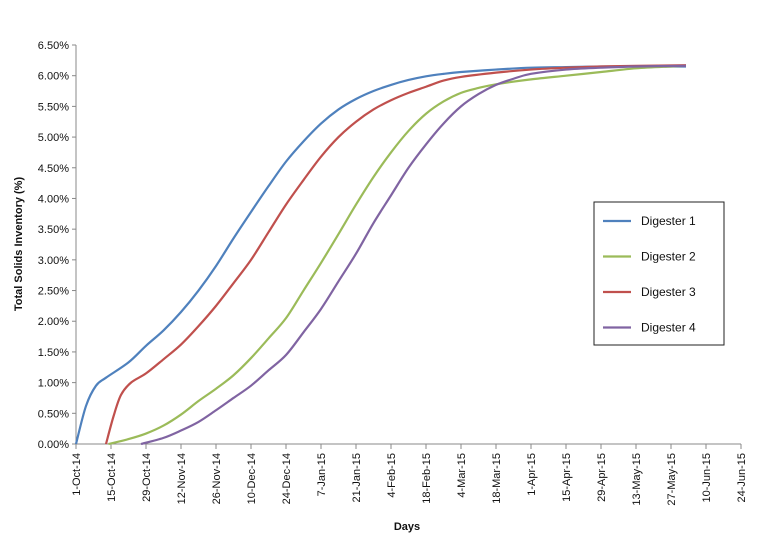 The image size is (765, 538). Describe the element at coordinates (53, 353) in the screenshot. I see `y-tick-label: 1.50%` at that location.